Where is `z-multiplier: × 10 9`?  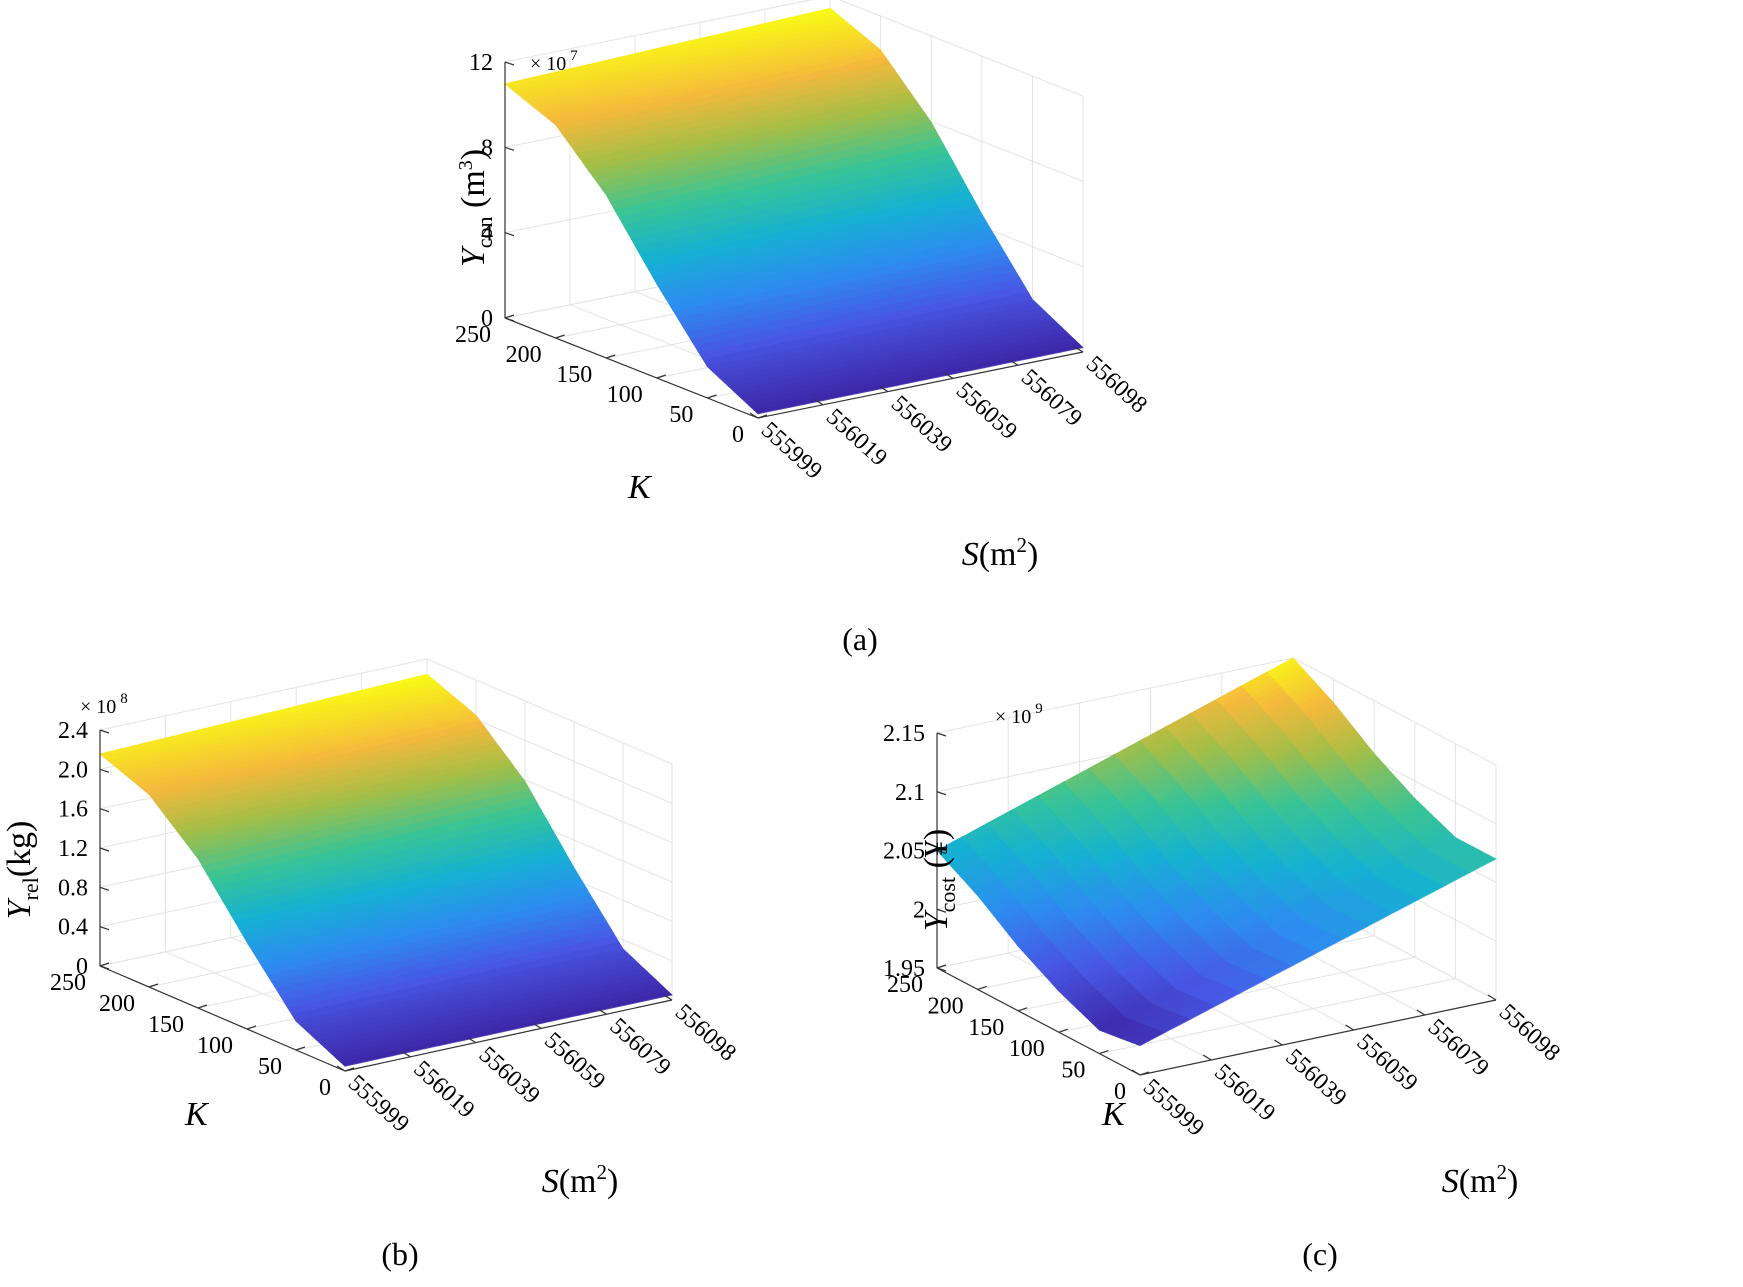
z-multiplier: × 10 9 is located at coordinates (1019, 714).